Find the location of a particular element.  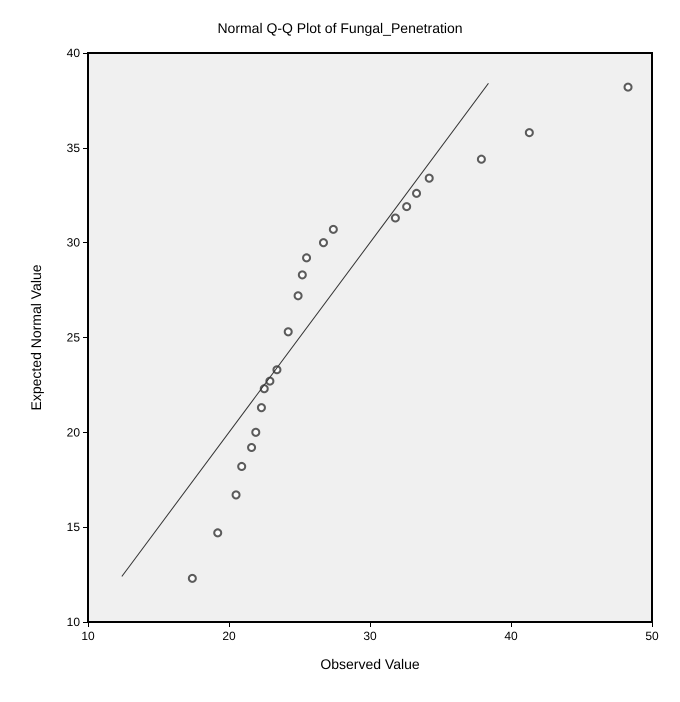

y-axis-title: Expected Normal Value is located at coordinates (36, 337).